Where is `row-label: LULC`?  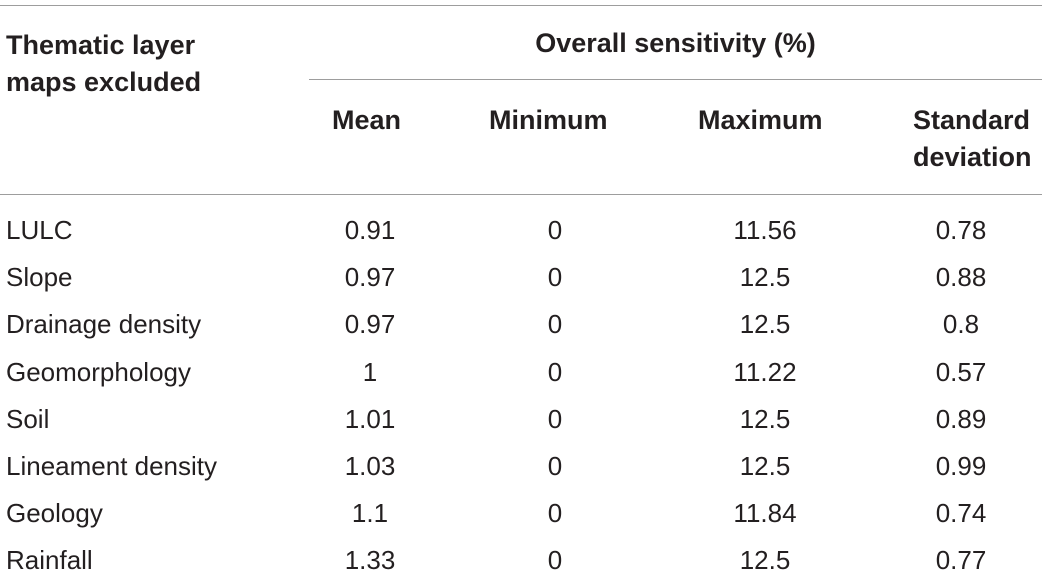 row-label: LULC is located at coordinates (39, 230).